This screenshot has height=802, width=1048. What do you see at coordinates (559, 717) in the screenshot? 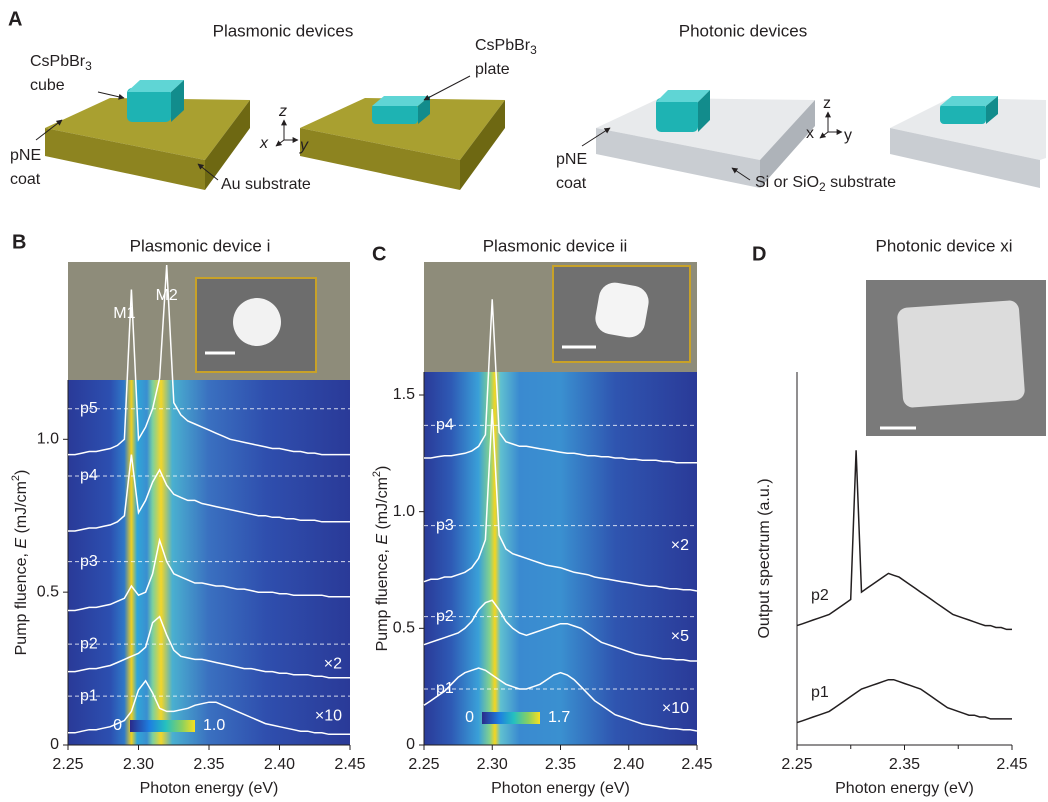
I see `colorbar-label: 1.7` at bounding box center [559, 717].